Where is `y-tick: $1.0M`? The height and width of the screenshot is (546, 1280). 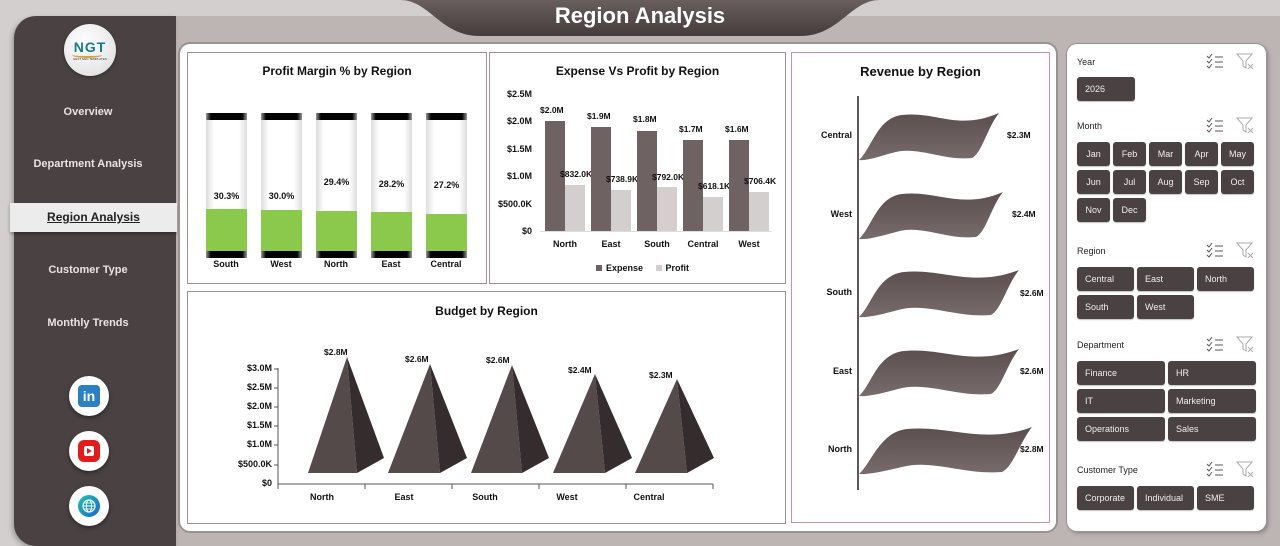
y-tick: $1.0M is located at coordinates (259, 444).